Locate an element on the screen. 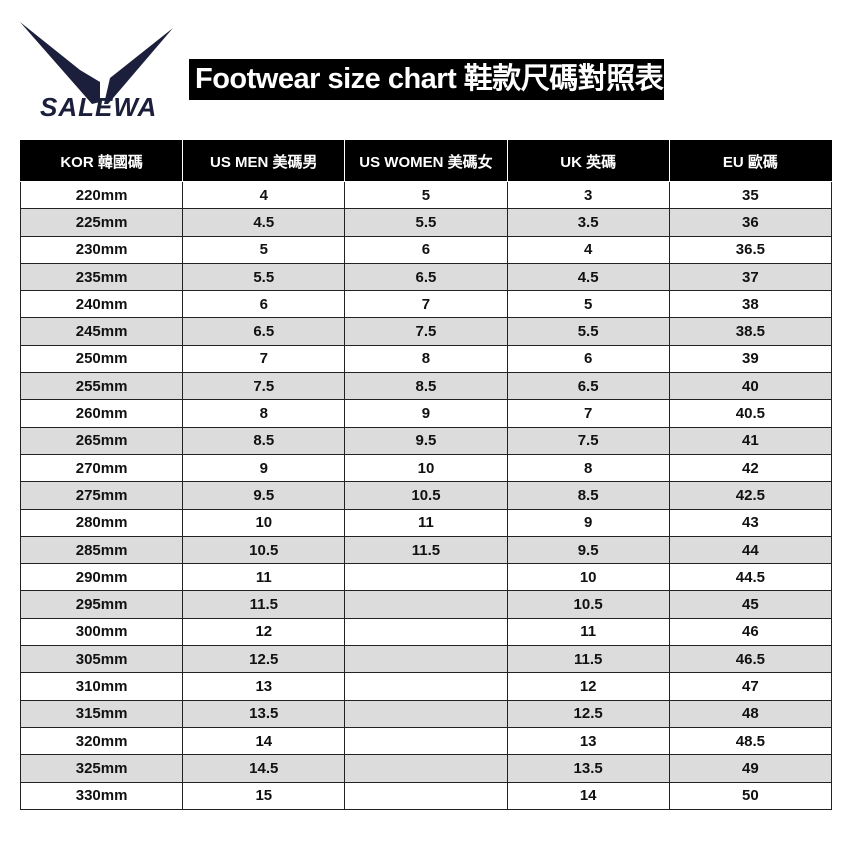 The image size is (850, 850). table-cell: 36.5 is located at coordinates (750, 249).